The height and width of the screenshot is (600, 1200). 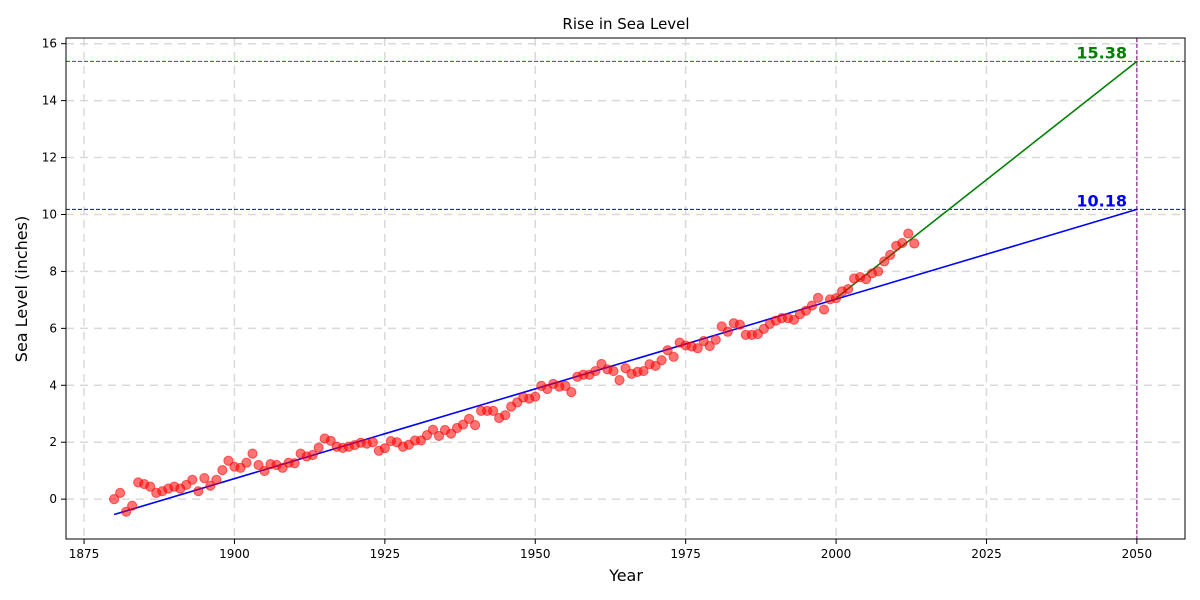 I want to click on y-tick-label: 2, so click(x=53, y=442).